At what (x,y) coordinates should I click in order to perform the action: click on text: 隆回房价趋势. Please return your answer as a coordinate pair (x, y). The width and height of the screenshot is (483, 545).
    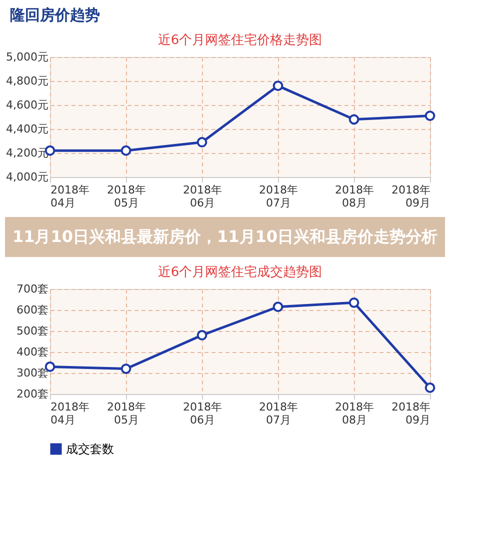
    Looking at the image, I should click on (55, 15).